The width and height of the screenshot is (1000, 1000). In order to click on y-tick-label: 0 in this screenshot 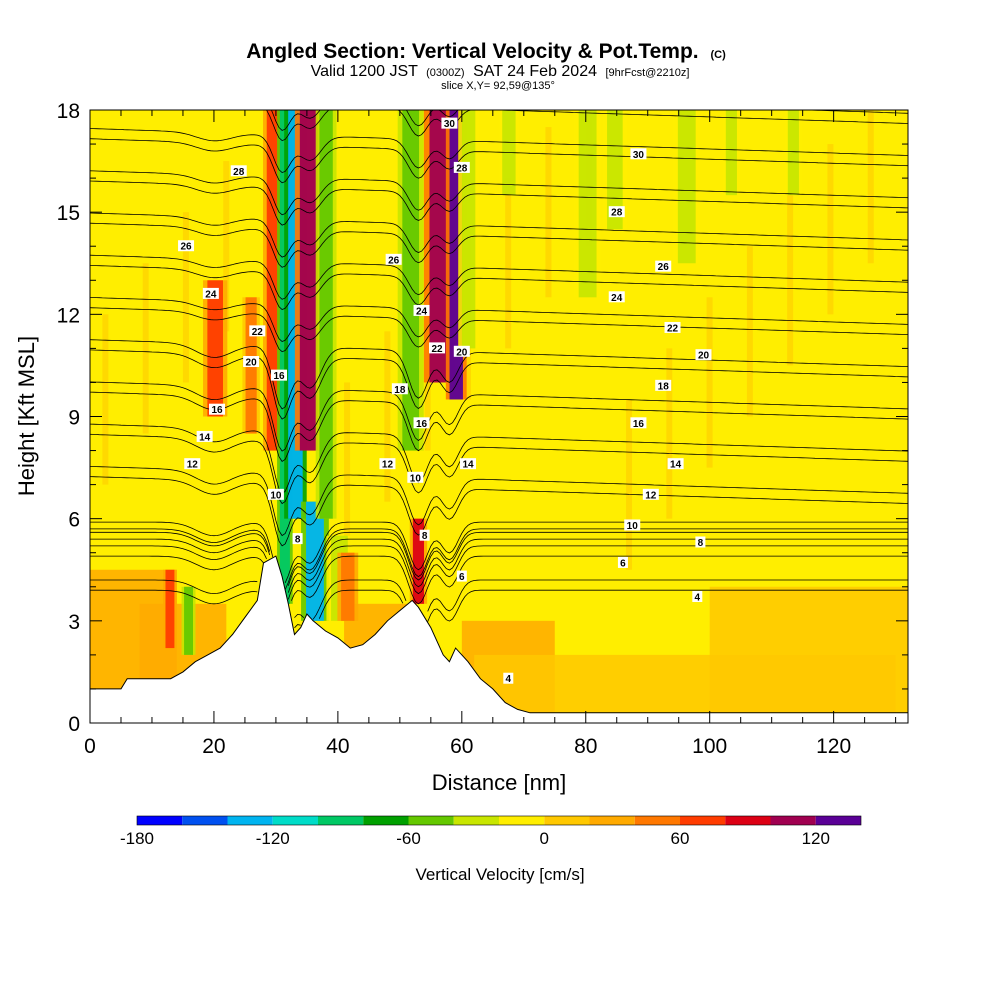, I will do `click(74, 724)`.